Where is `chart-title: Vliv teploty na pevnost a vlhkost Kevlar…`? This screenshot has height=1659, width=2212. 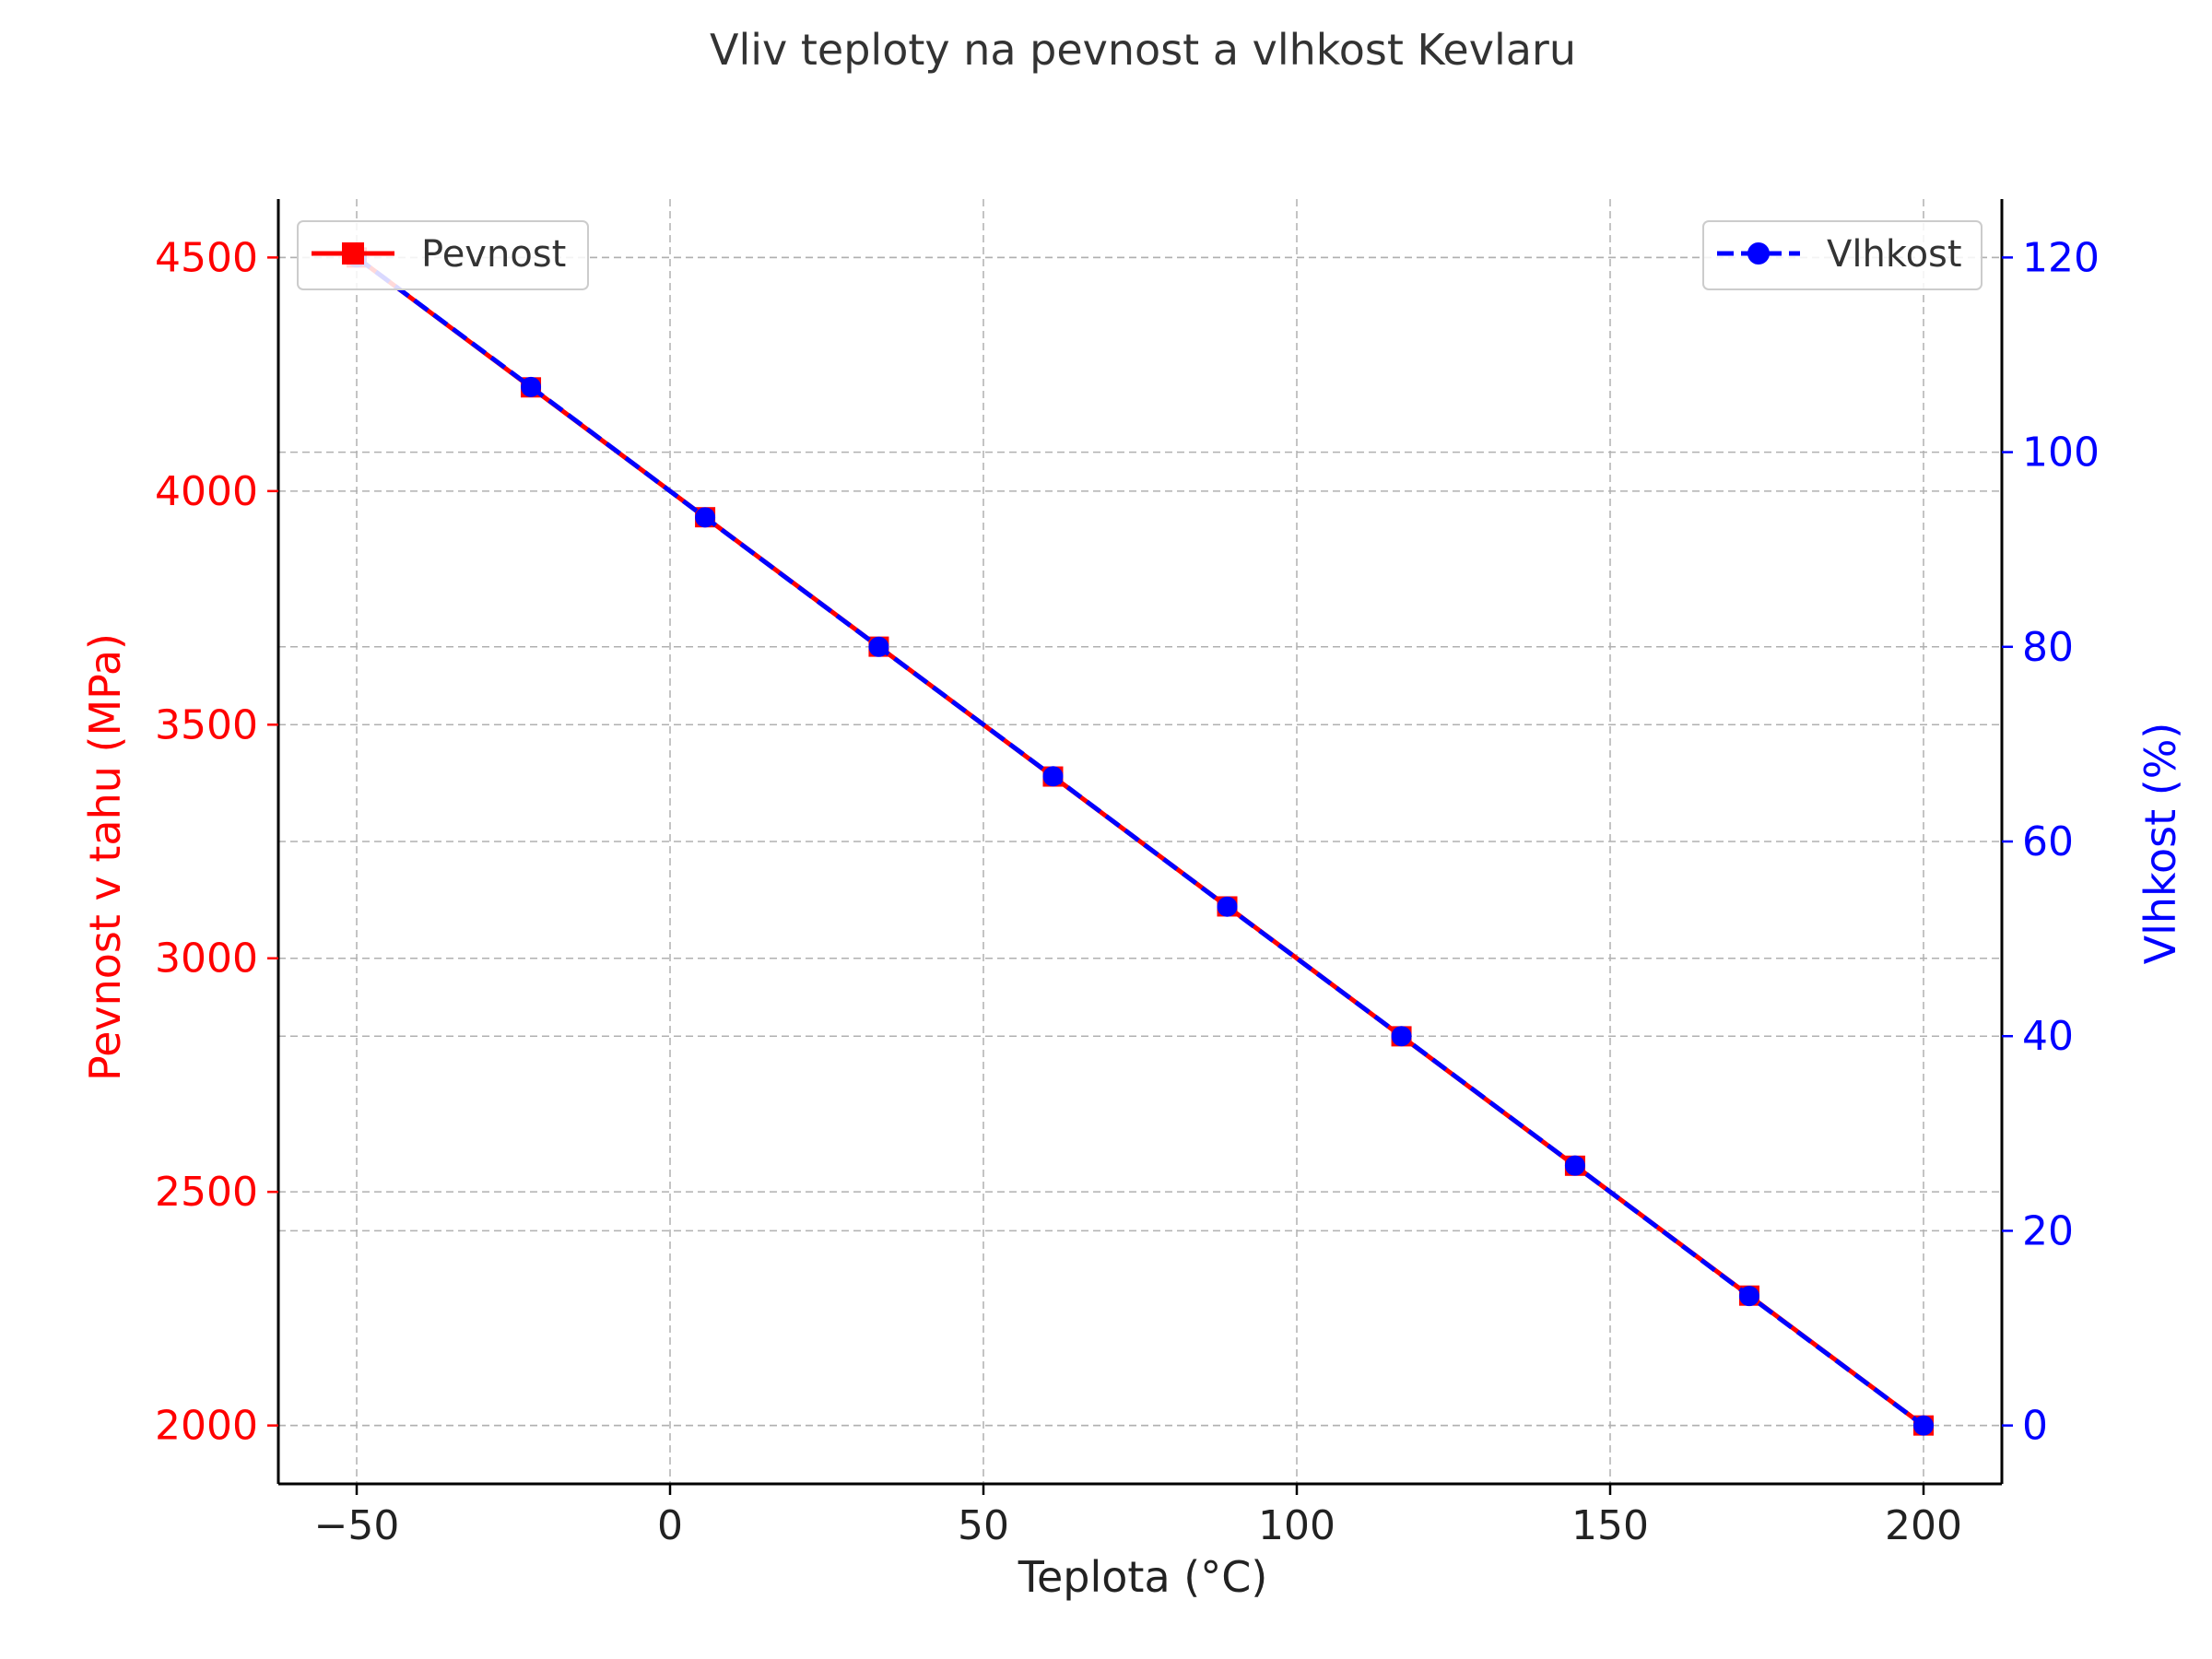
chart-title: Vliv teploty na pevnost a vlhkost Kevlar… is located at coordinates (1143, 50).